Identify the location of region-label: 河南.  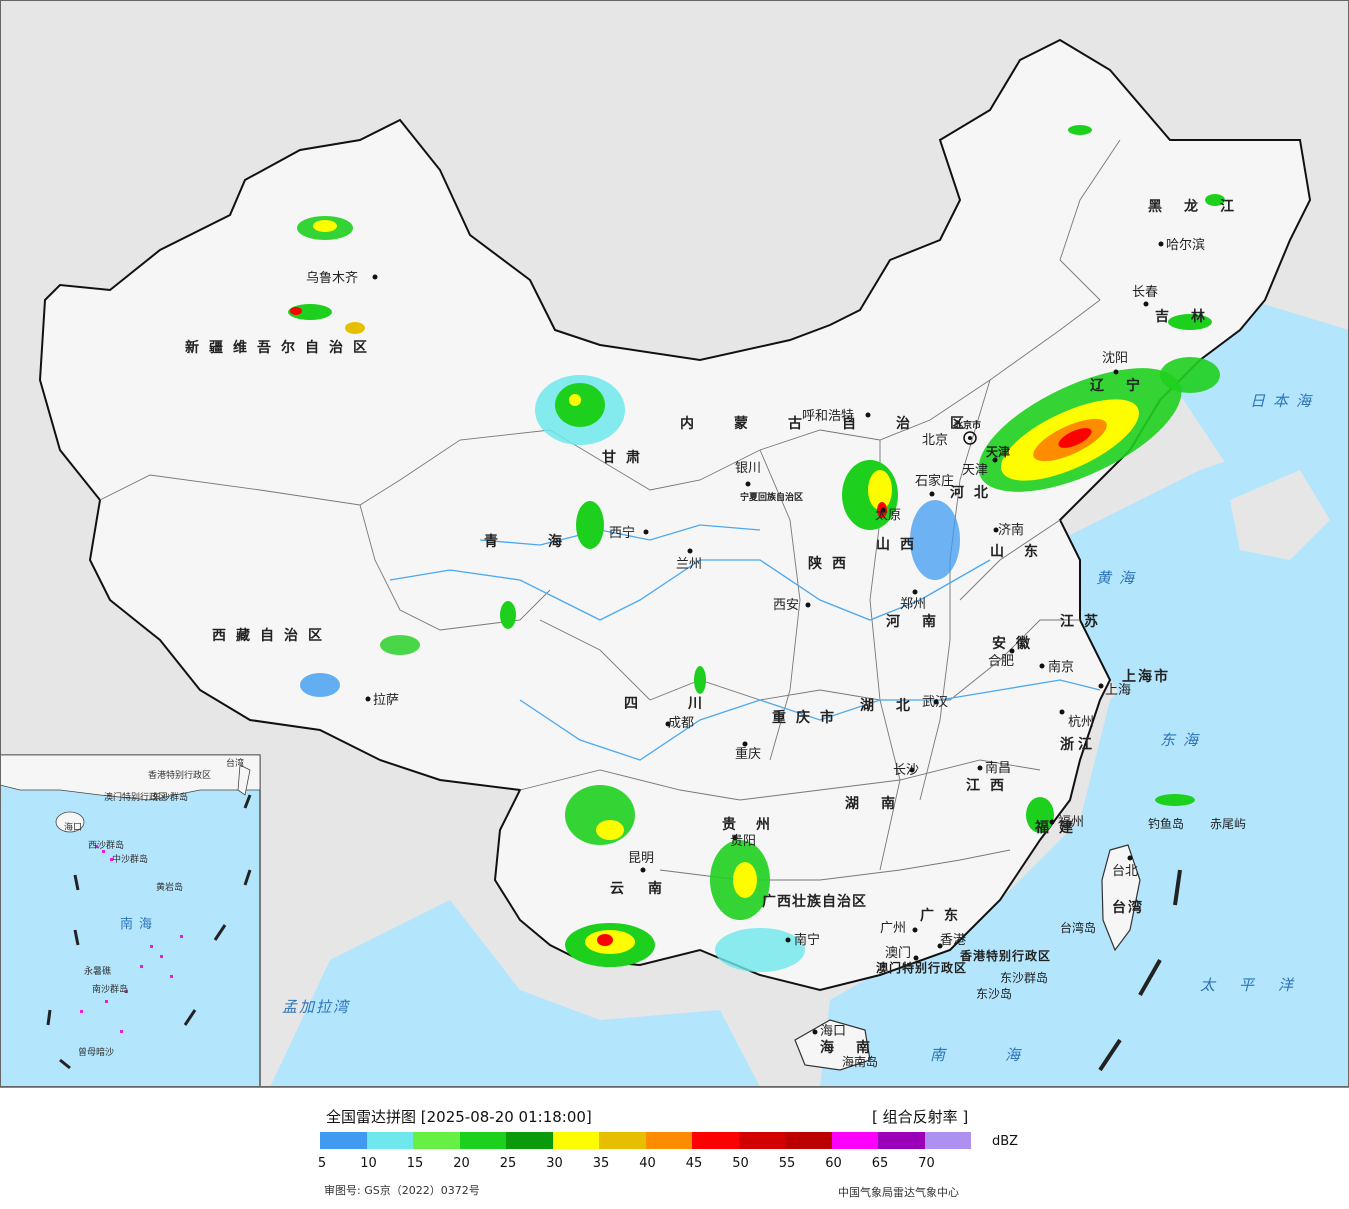
(922, 621).